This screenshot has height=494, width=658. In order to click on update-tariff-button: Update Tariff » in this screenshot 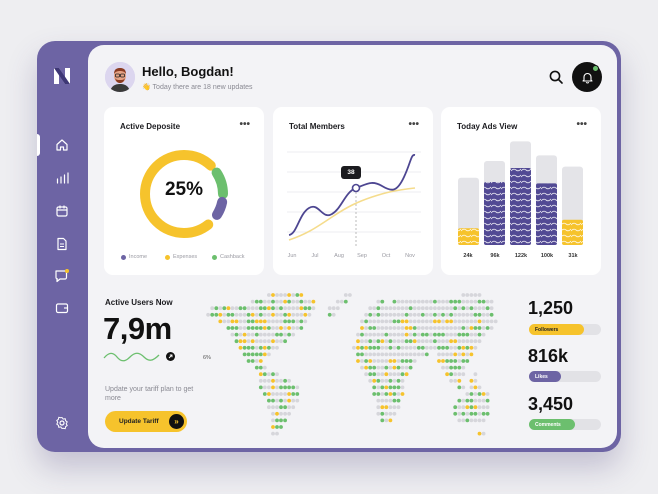, I will do `click(146, 421)`.